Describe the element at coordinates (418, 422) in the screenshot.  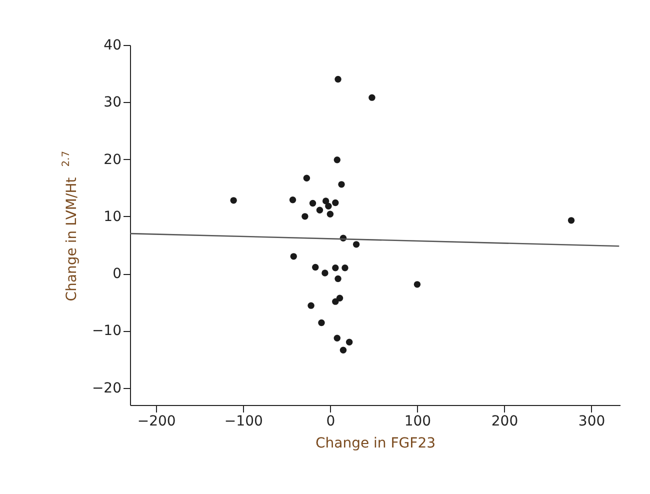
I see `x-tick-label: 100` at that location.